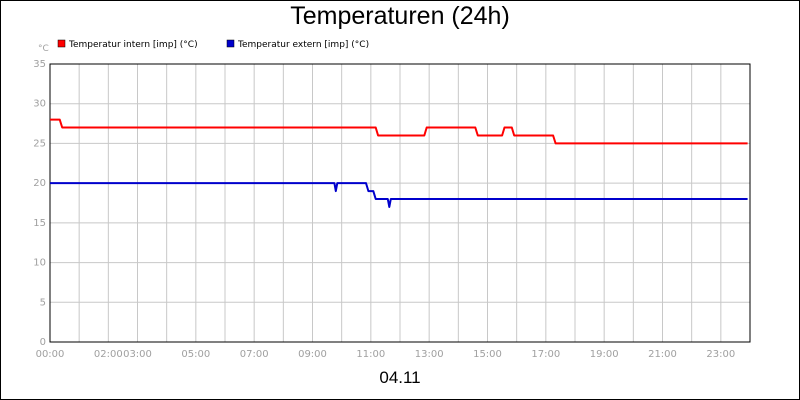 This screenshot has width=800, height=400. Describe the element at coordinates (39, 104) in the screenshot. I see `y-tick-label: 30` at that location.